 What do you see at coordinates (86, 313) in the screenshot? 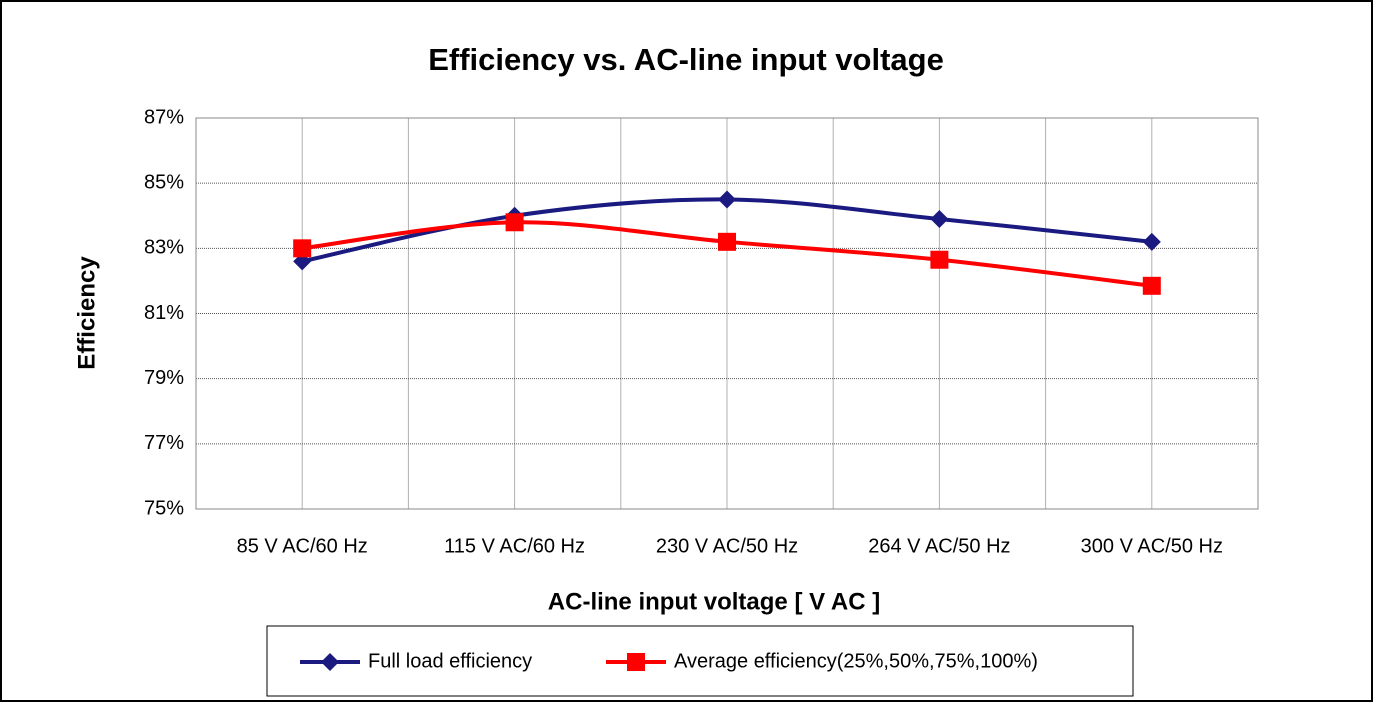
I see `y-axis-label: Efficiency` at bounding box center [86, 313].